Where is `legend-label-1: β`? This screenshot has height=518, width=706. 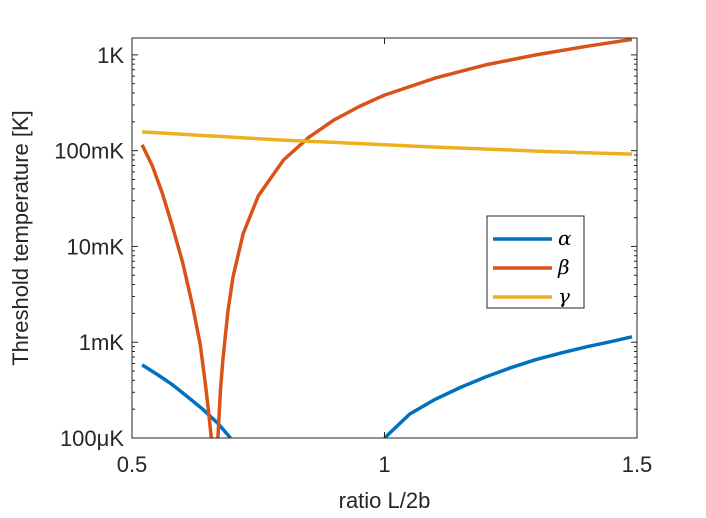
legend-label-1: β is located at coordinates (563, 267).